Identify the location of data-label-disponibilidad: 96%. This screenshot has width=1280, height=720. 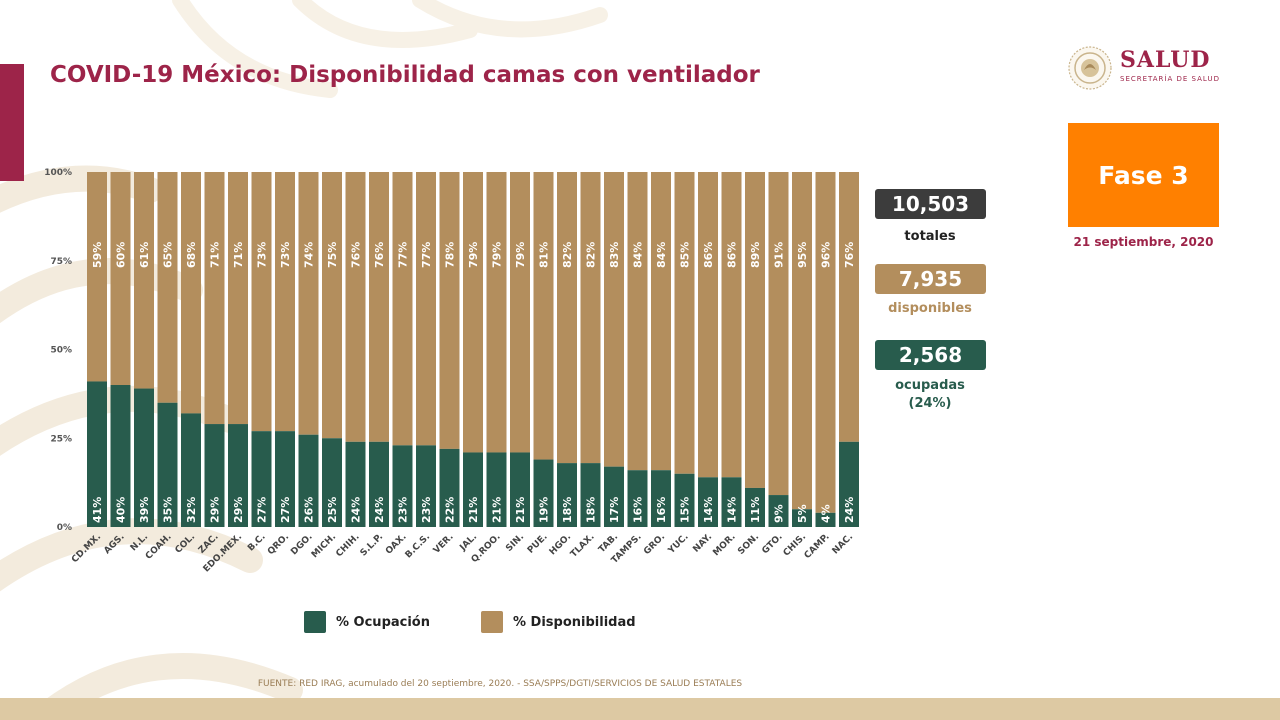
(826, 255).